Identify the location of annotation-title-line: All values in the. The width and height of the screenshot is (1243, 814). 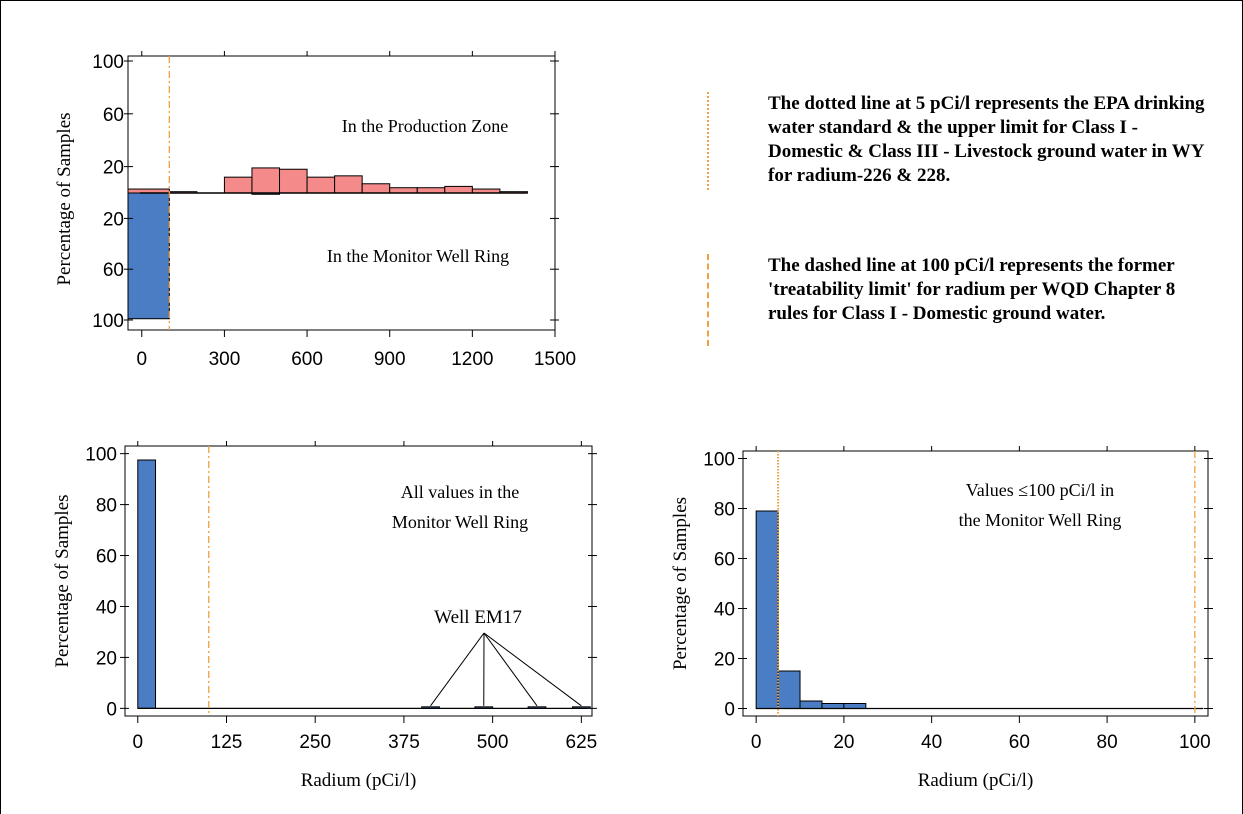
(460, 492).